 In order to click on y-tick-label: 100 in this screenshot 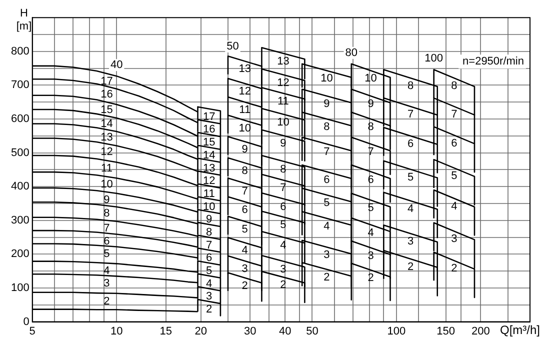, I will do `click(20, 288)`.